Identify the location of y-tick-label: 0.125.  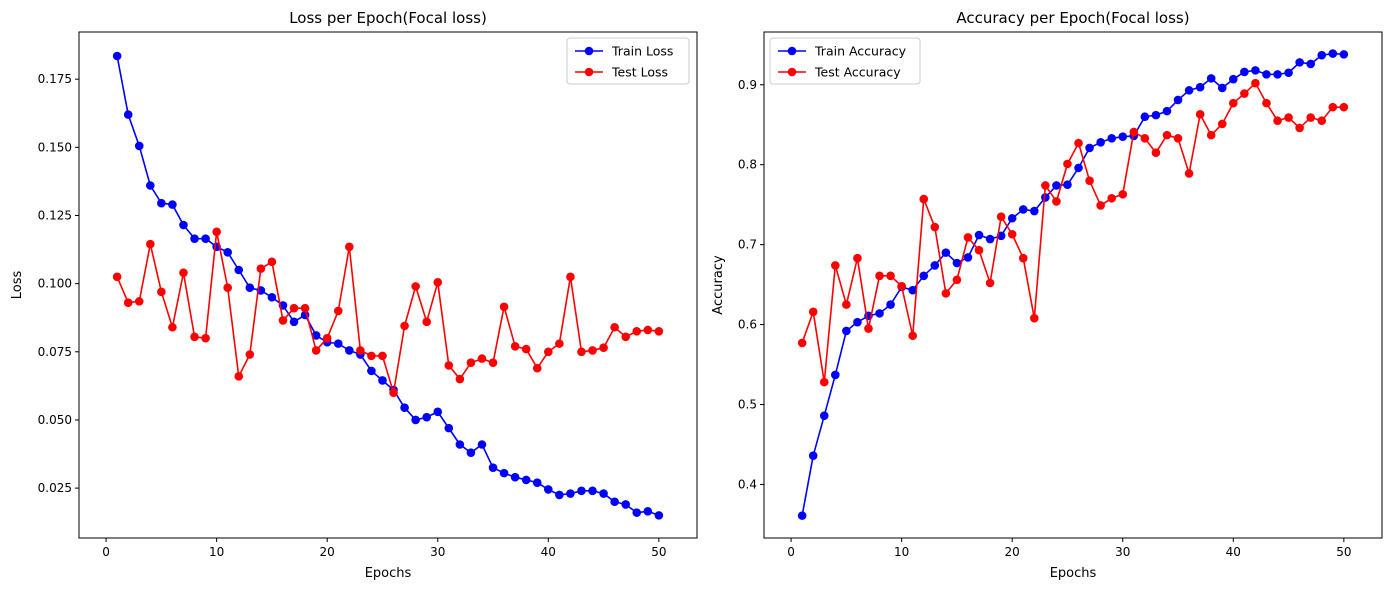
(55, 215).